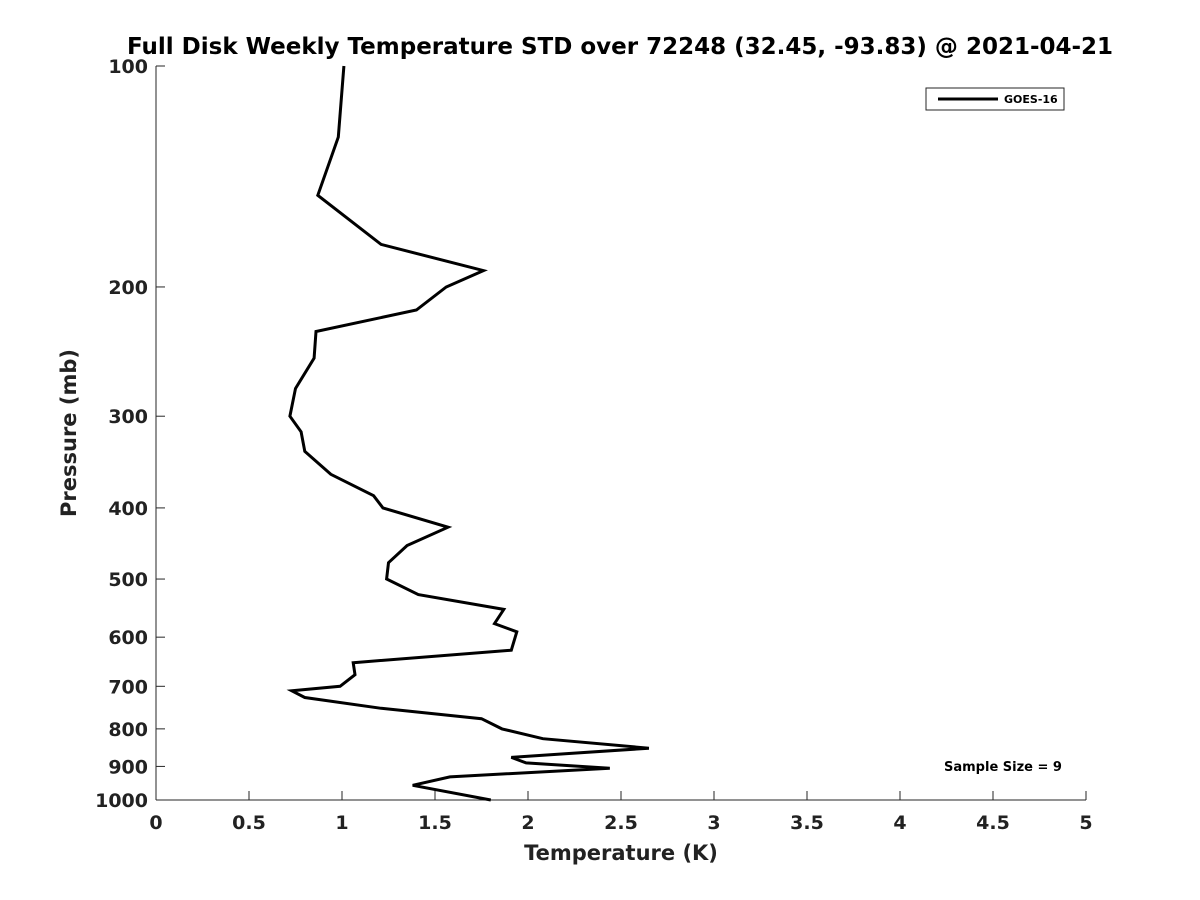 Image resolution: width=1200 pixels, height=900 pixels. What do you see at coordinates (128, 638) in the screenshot?
I see `y-tick-label: 600` at bounding box center [128, 638].